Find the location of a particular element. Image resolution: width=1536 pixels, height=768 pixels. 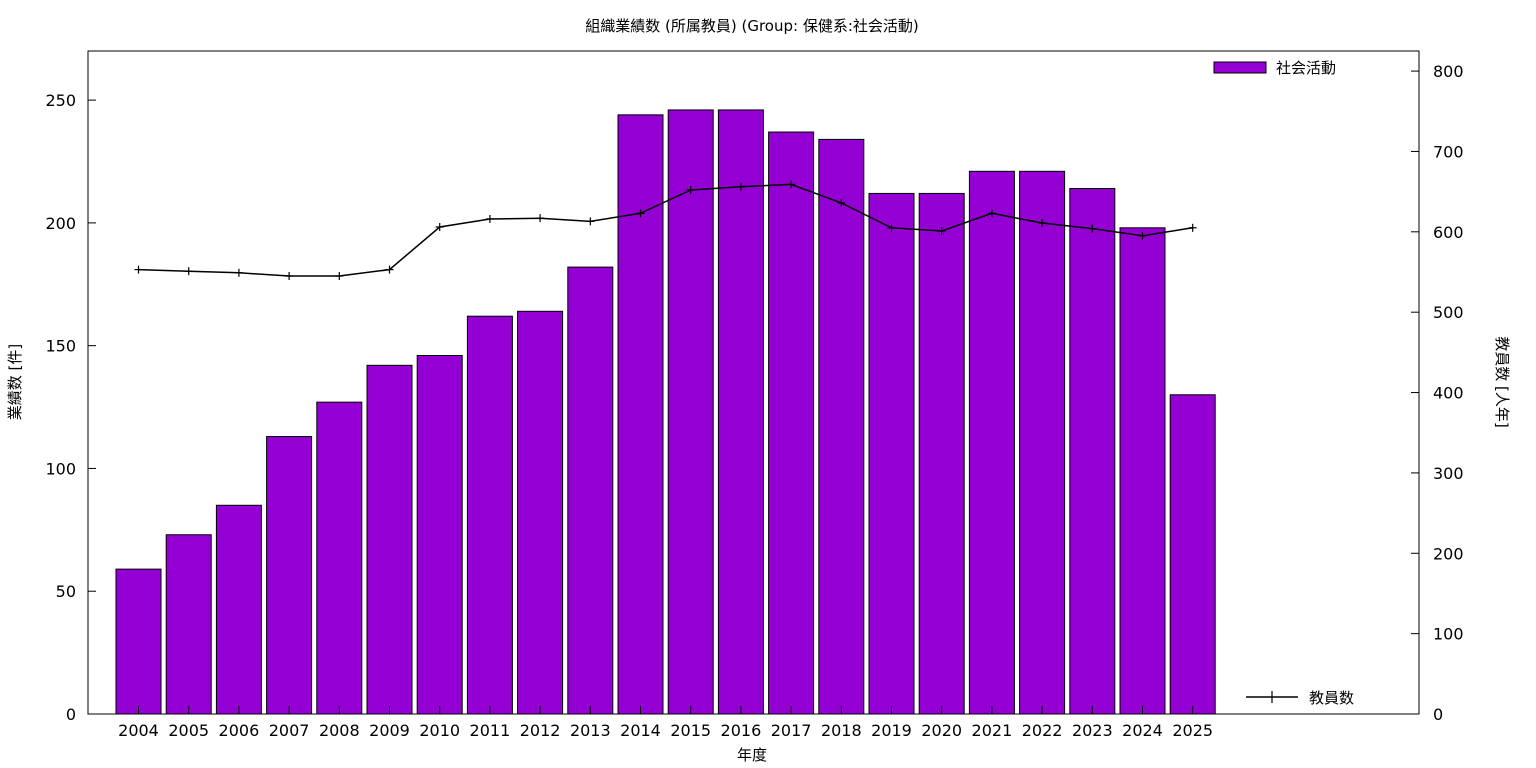

x-tick-label: 2006 is located at coordinates (239, 730).